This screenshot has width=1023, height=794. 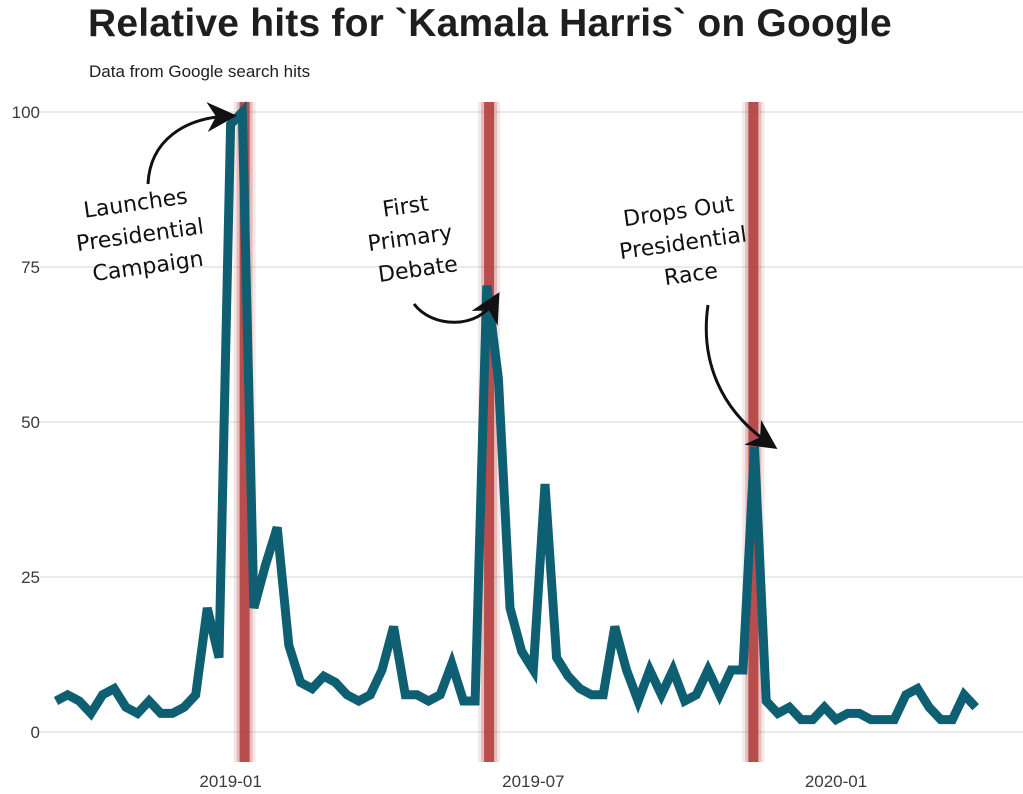 I want to click on x-tick-label-2020-01: 2020-01, so click(x=836, y=781).